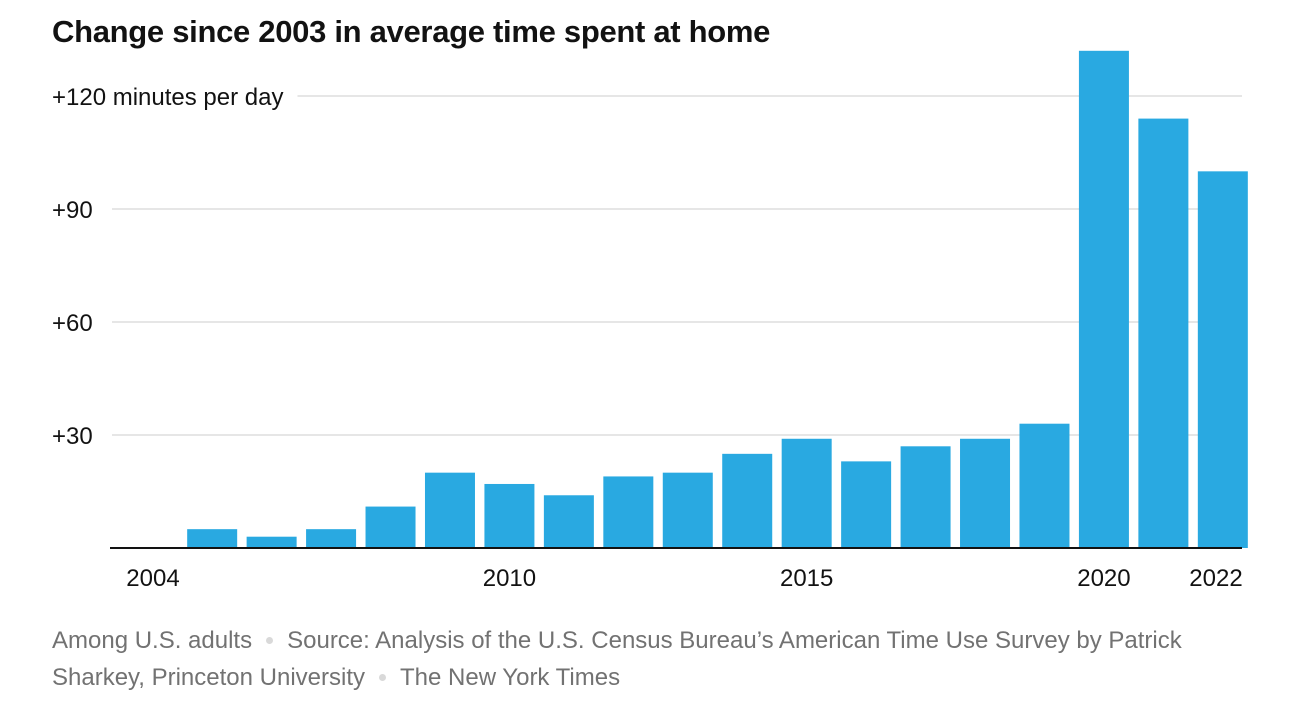 The image size is (1308, 708). I want to click on bar-2009, so click(449, 510).